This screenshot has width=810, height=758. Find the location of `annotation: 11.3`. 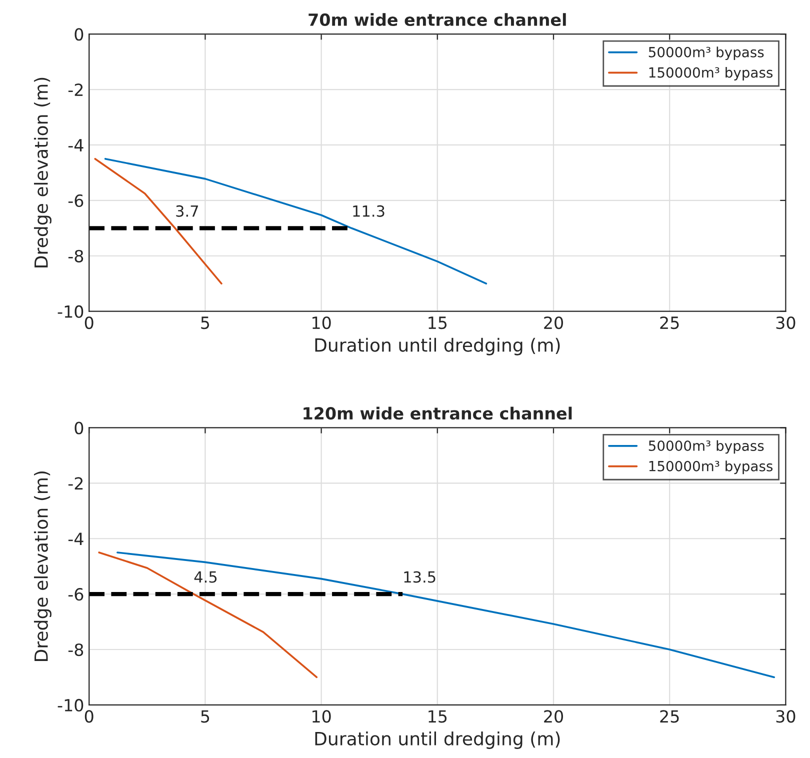

annotation: 11.3 is located at coordinates (368, 211).